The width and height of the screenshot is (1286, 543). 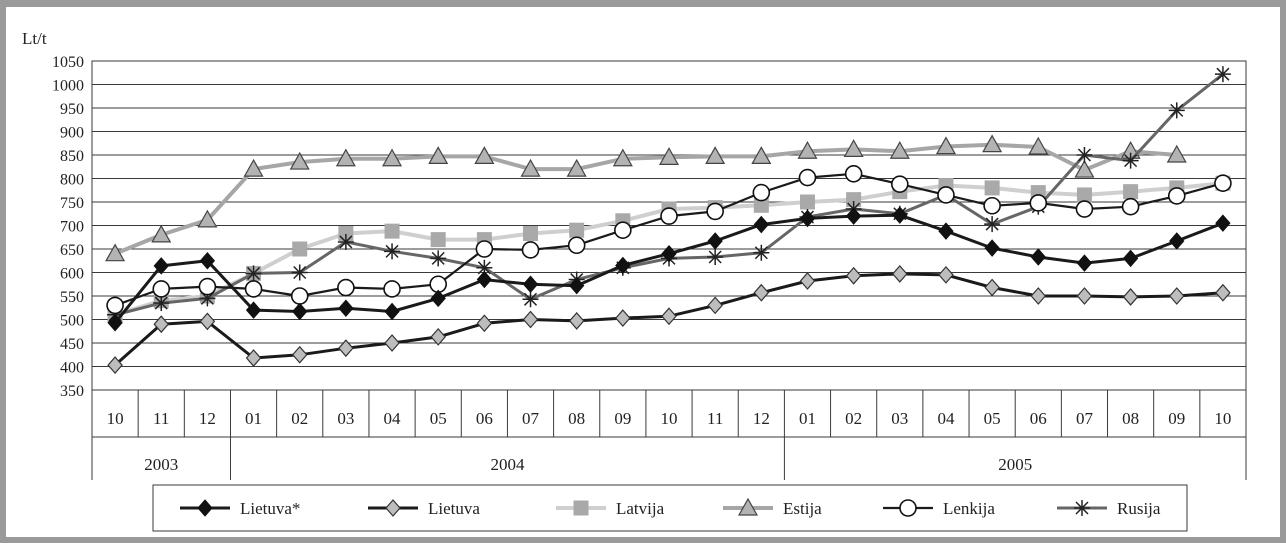 I want to click on legend-item: Rusija, so click(x=1109, y=508).